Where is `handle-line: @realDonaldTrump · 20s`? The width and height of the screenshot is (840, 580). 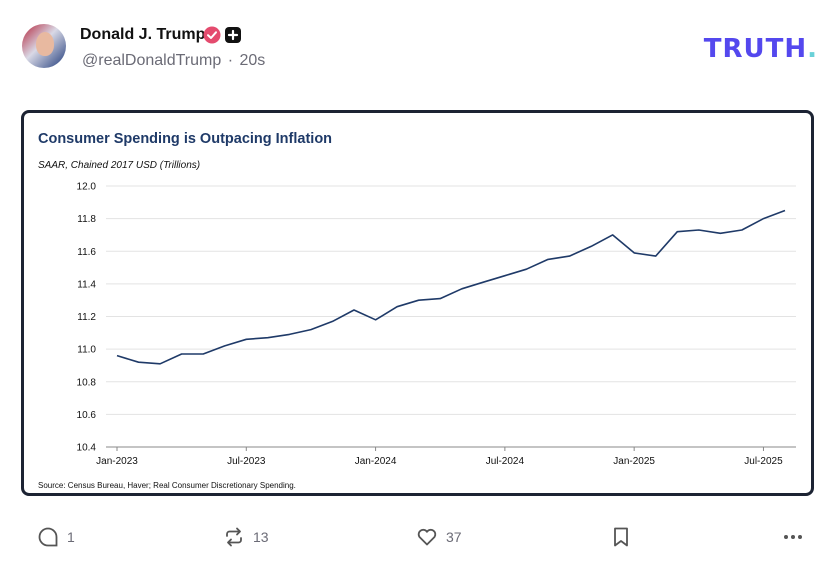
handle-line: @realDonaldTrump · 20s is located at coordinates (172, 61).